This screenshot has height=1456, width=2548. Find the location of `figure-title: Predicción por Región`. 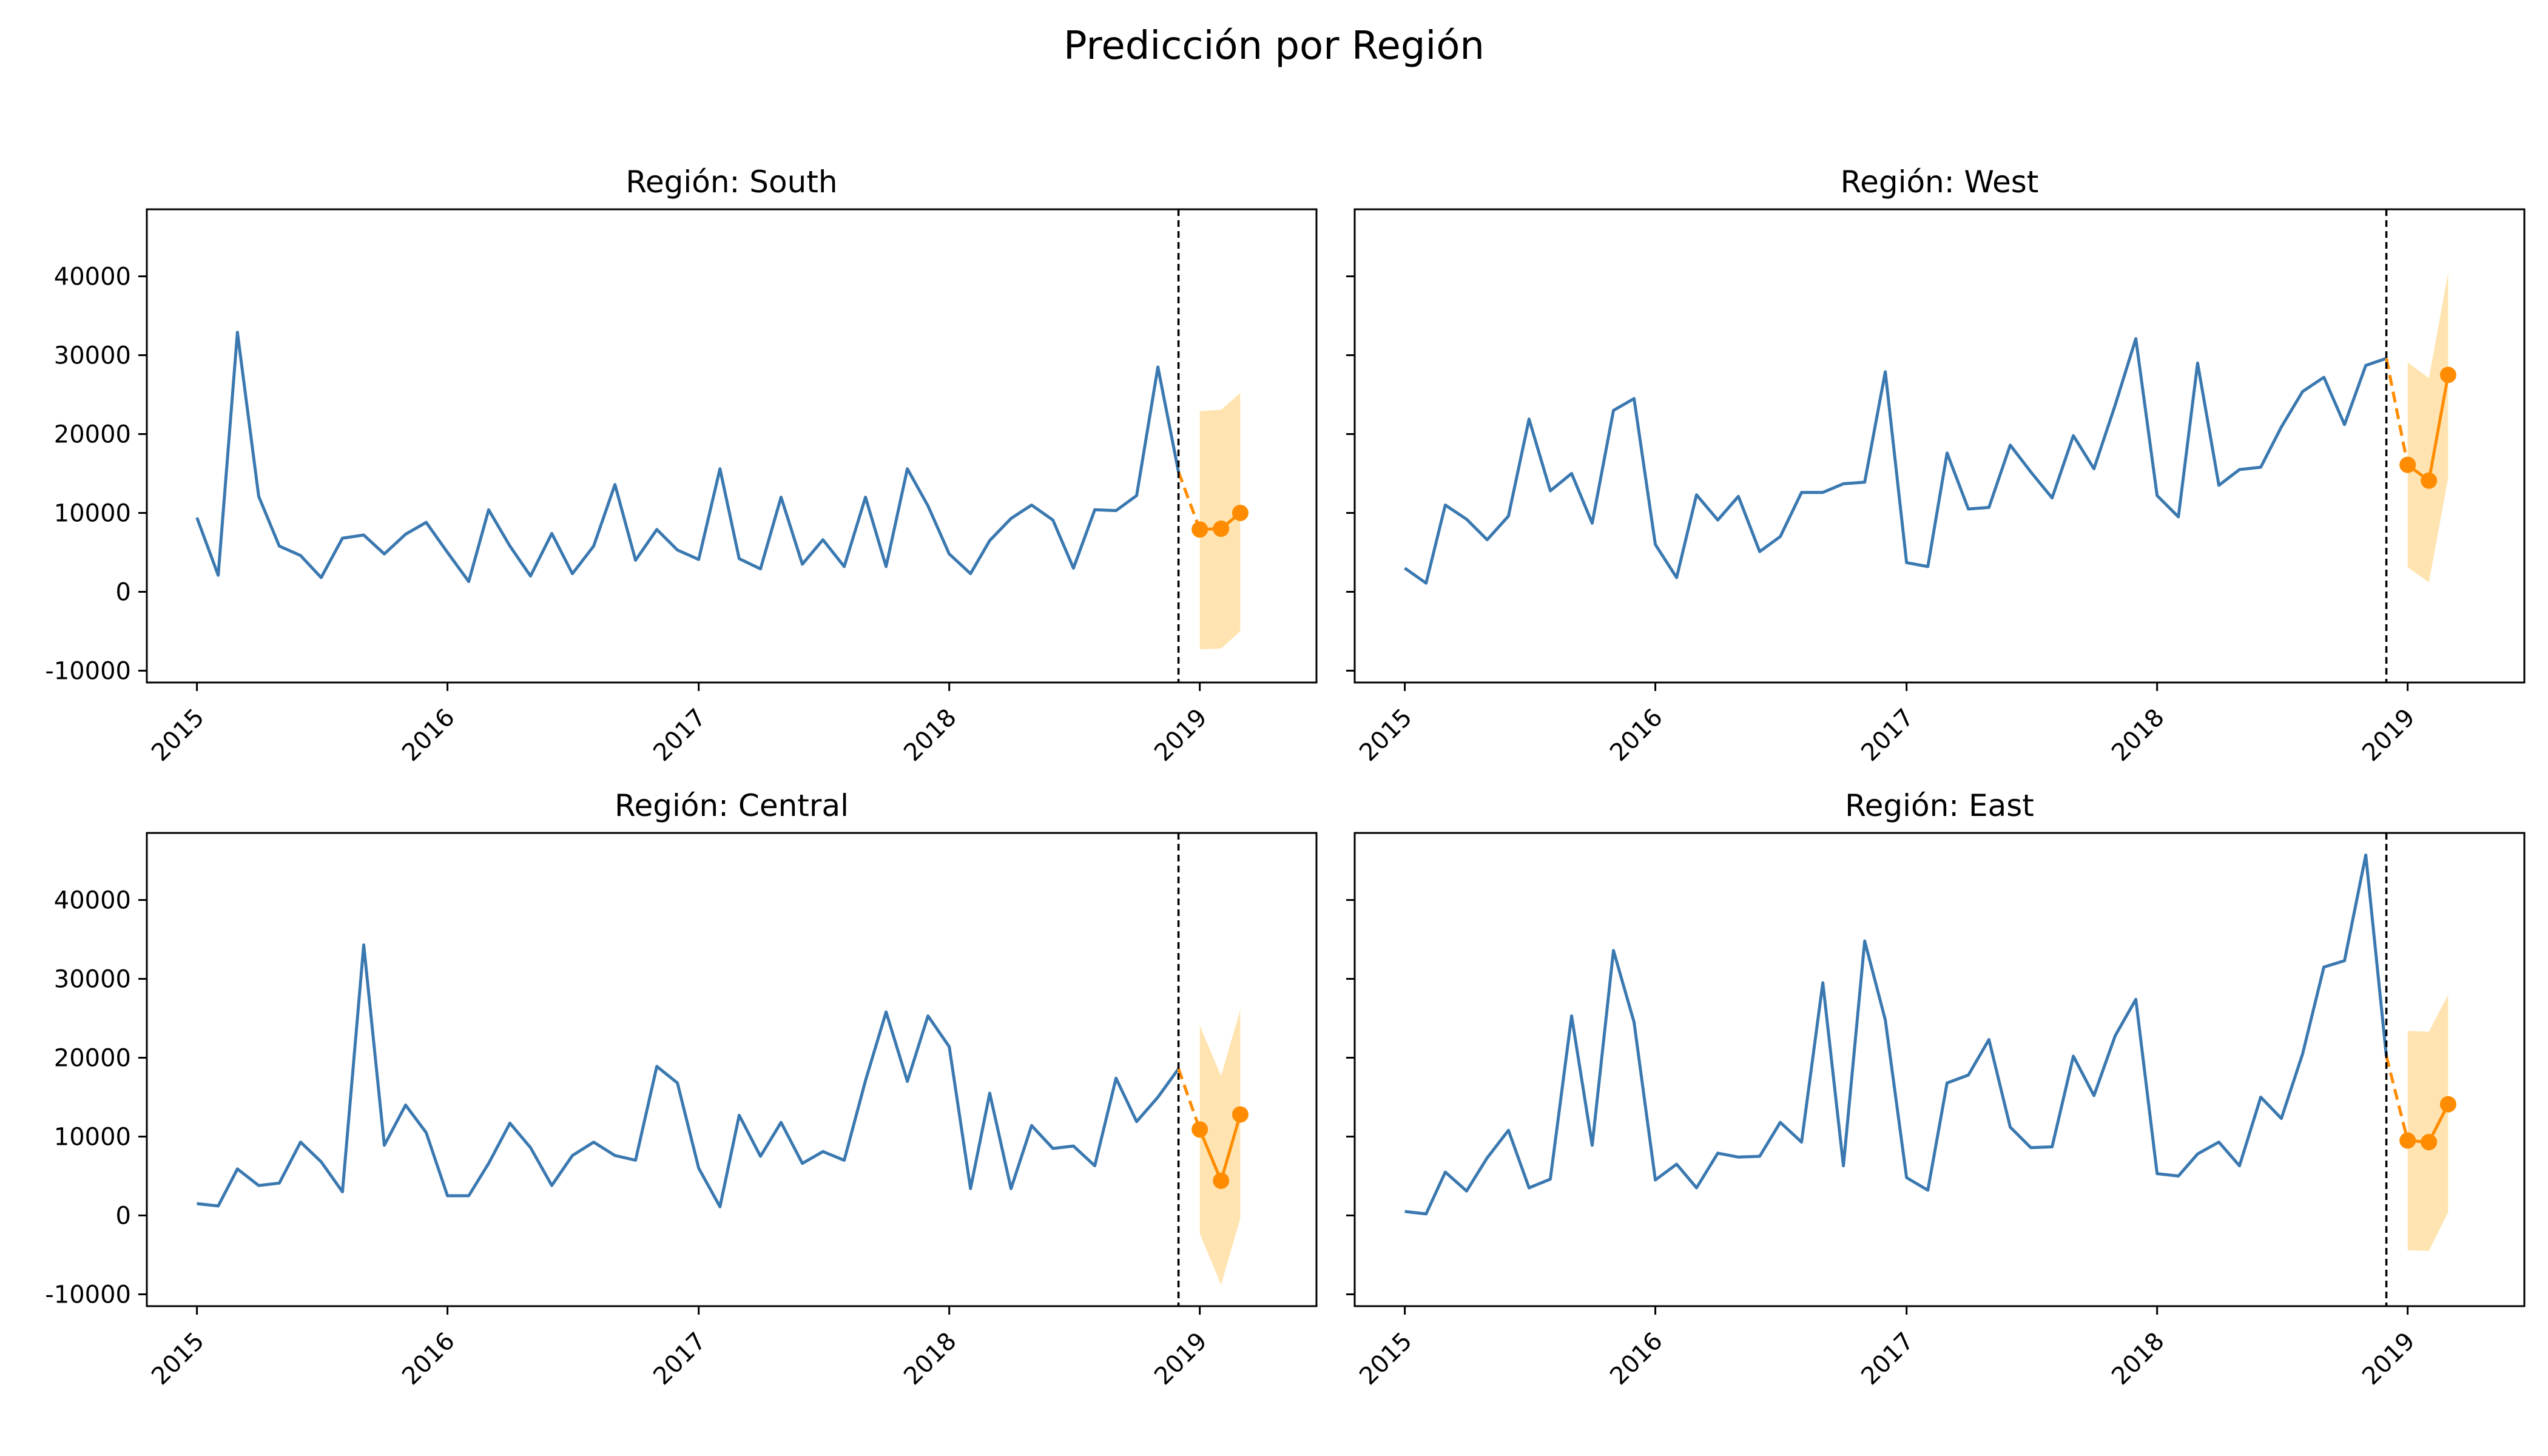

figure-title: Predicción por Región is located at coordinates (1274, 46).